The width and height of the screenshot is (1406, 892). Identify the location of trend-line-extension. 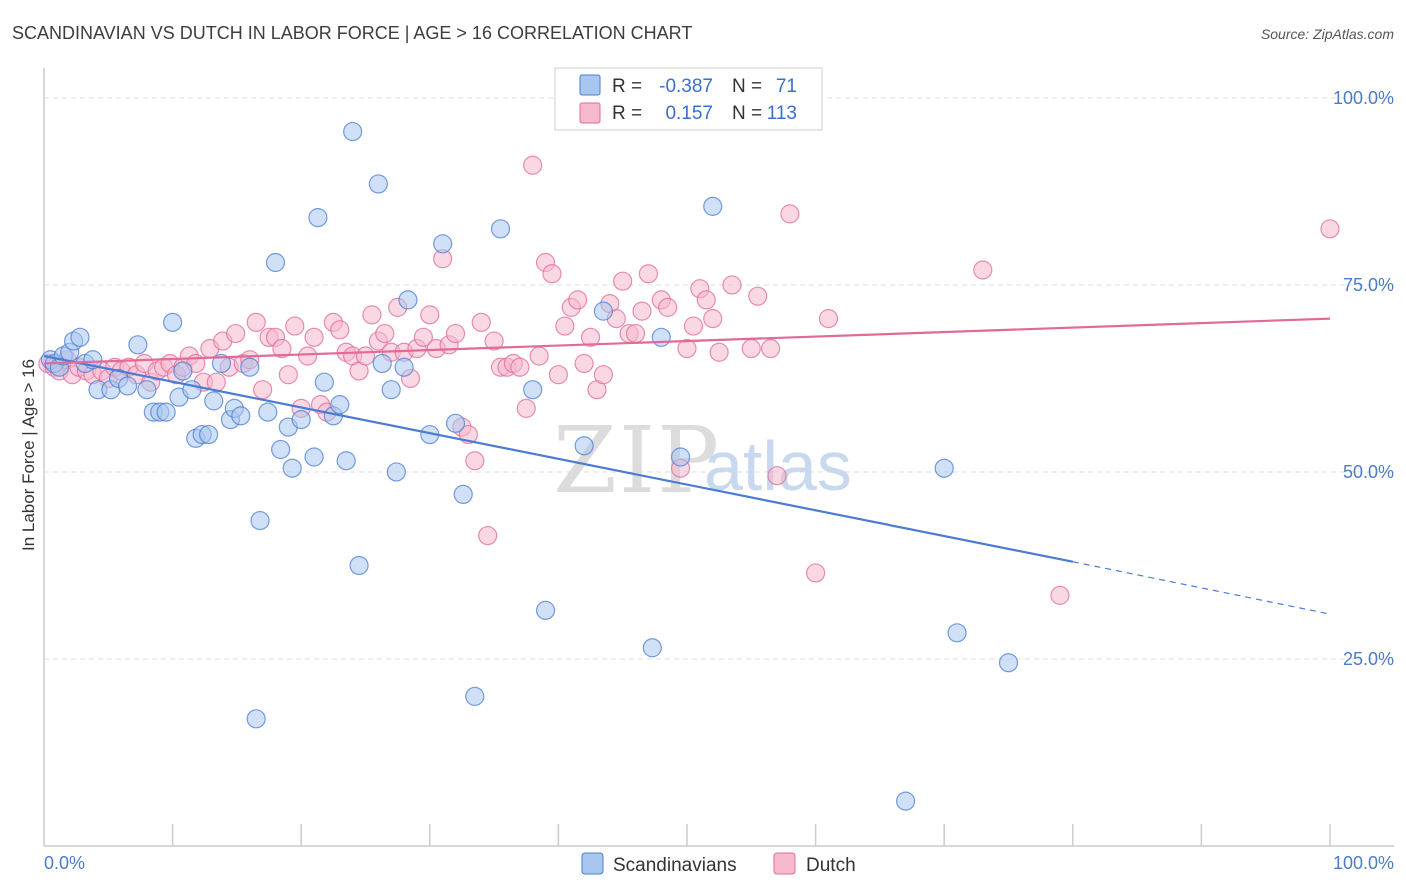
(1201, 588).